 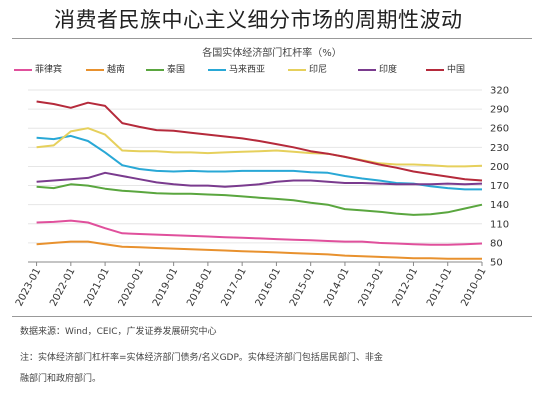 What do you see at coordinates (499, 110) in the screenshot?
I see `y-tick-label: 290` at bounding box center [499, 110].